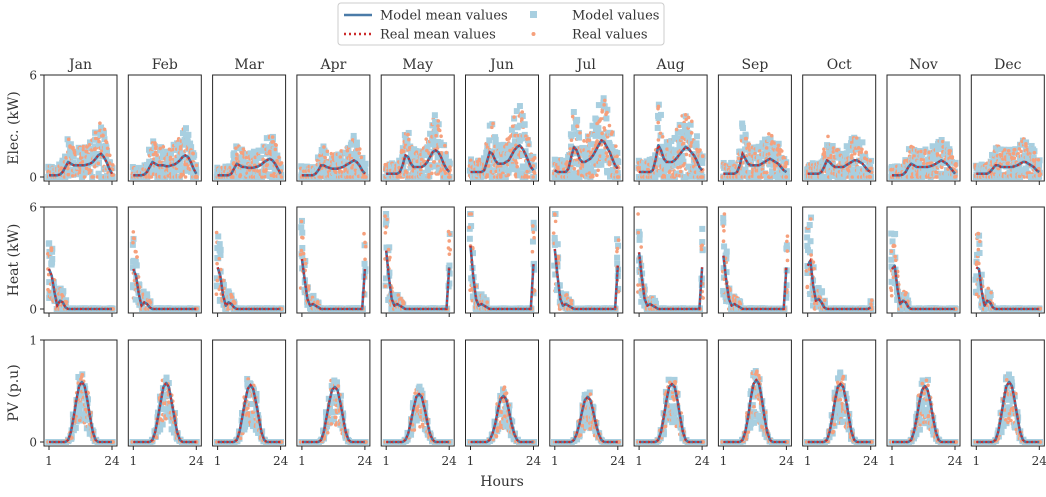 This screenshot has width=1046, height=497. What do you see at coordinates (534, 34) in the screenshot?
I see `legend-marker-real-values` at bounding box center [534, 34].